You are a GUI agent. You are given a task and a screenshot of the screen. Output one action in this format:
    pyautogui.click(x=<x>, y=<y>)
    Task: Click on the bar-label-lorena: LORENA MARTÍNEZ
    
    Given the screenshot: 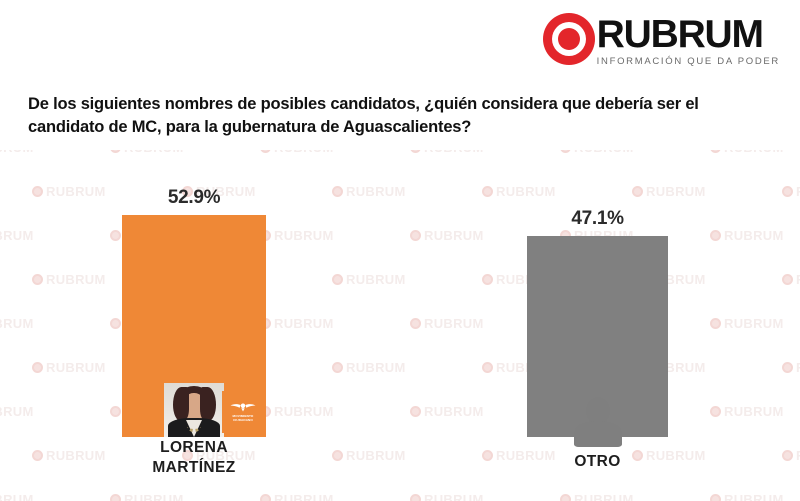 What is the action you would take?
    pyautogui.click(x=194, y=458)
    